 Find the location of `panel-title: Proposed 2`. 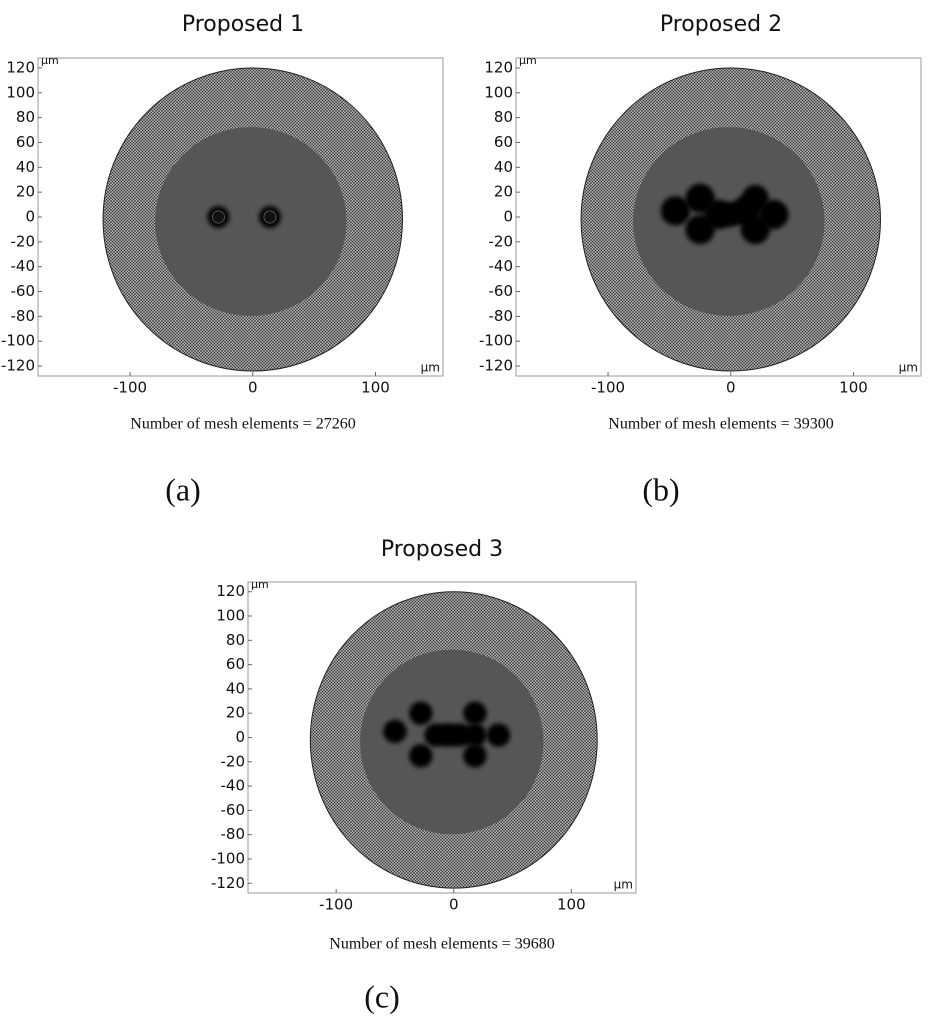

panel-title: Proposed 2 is located at coordinates (721, 24).